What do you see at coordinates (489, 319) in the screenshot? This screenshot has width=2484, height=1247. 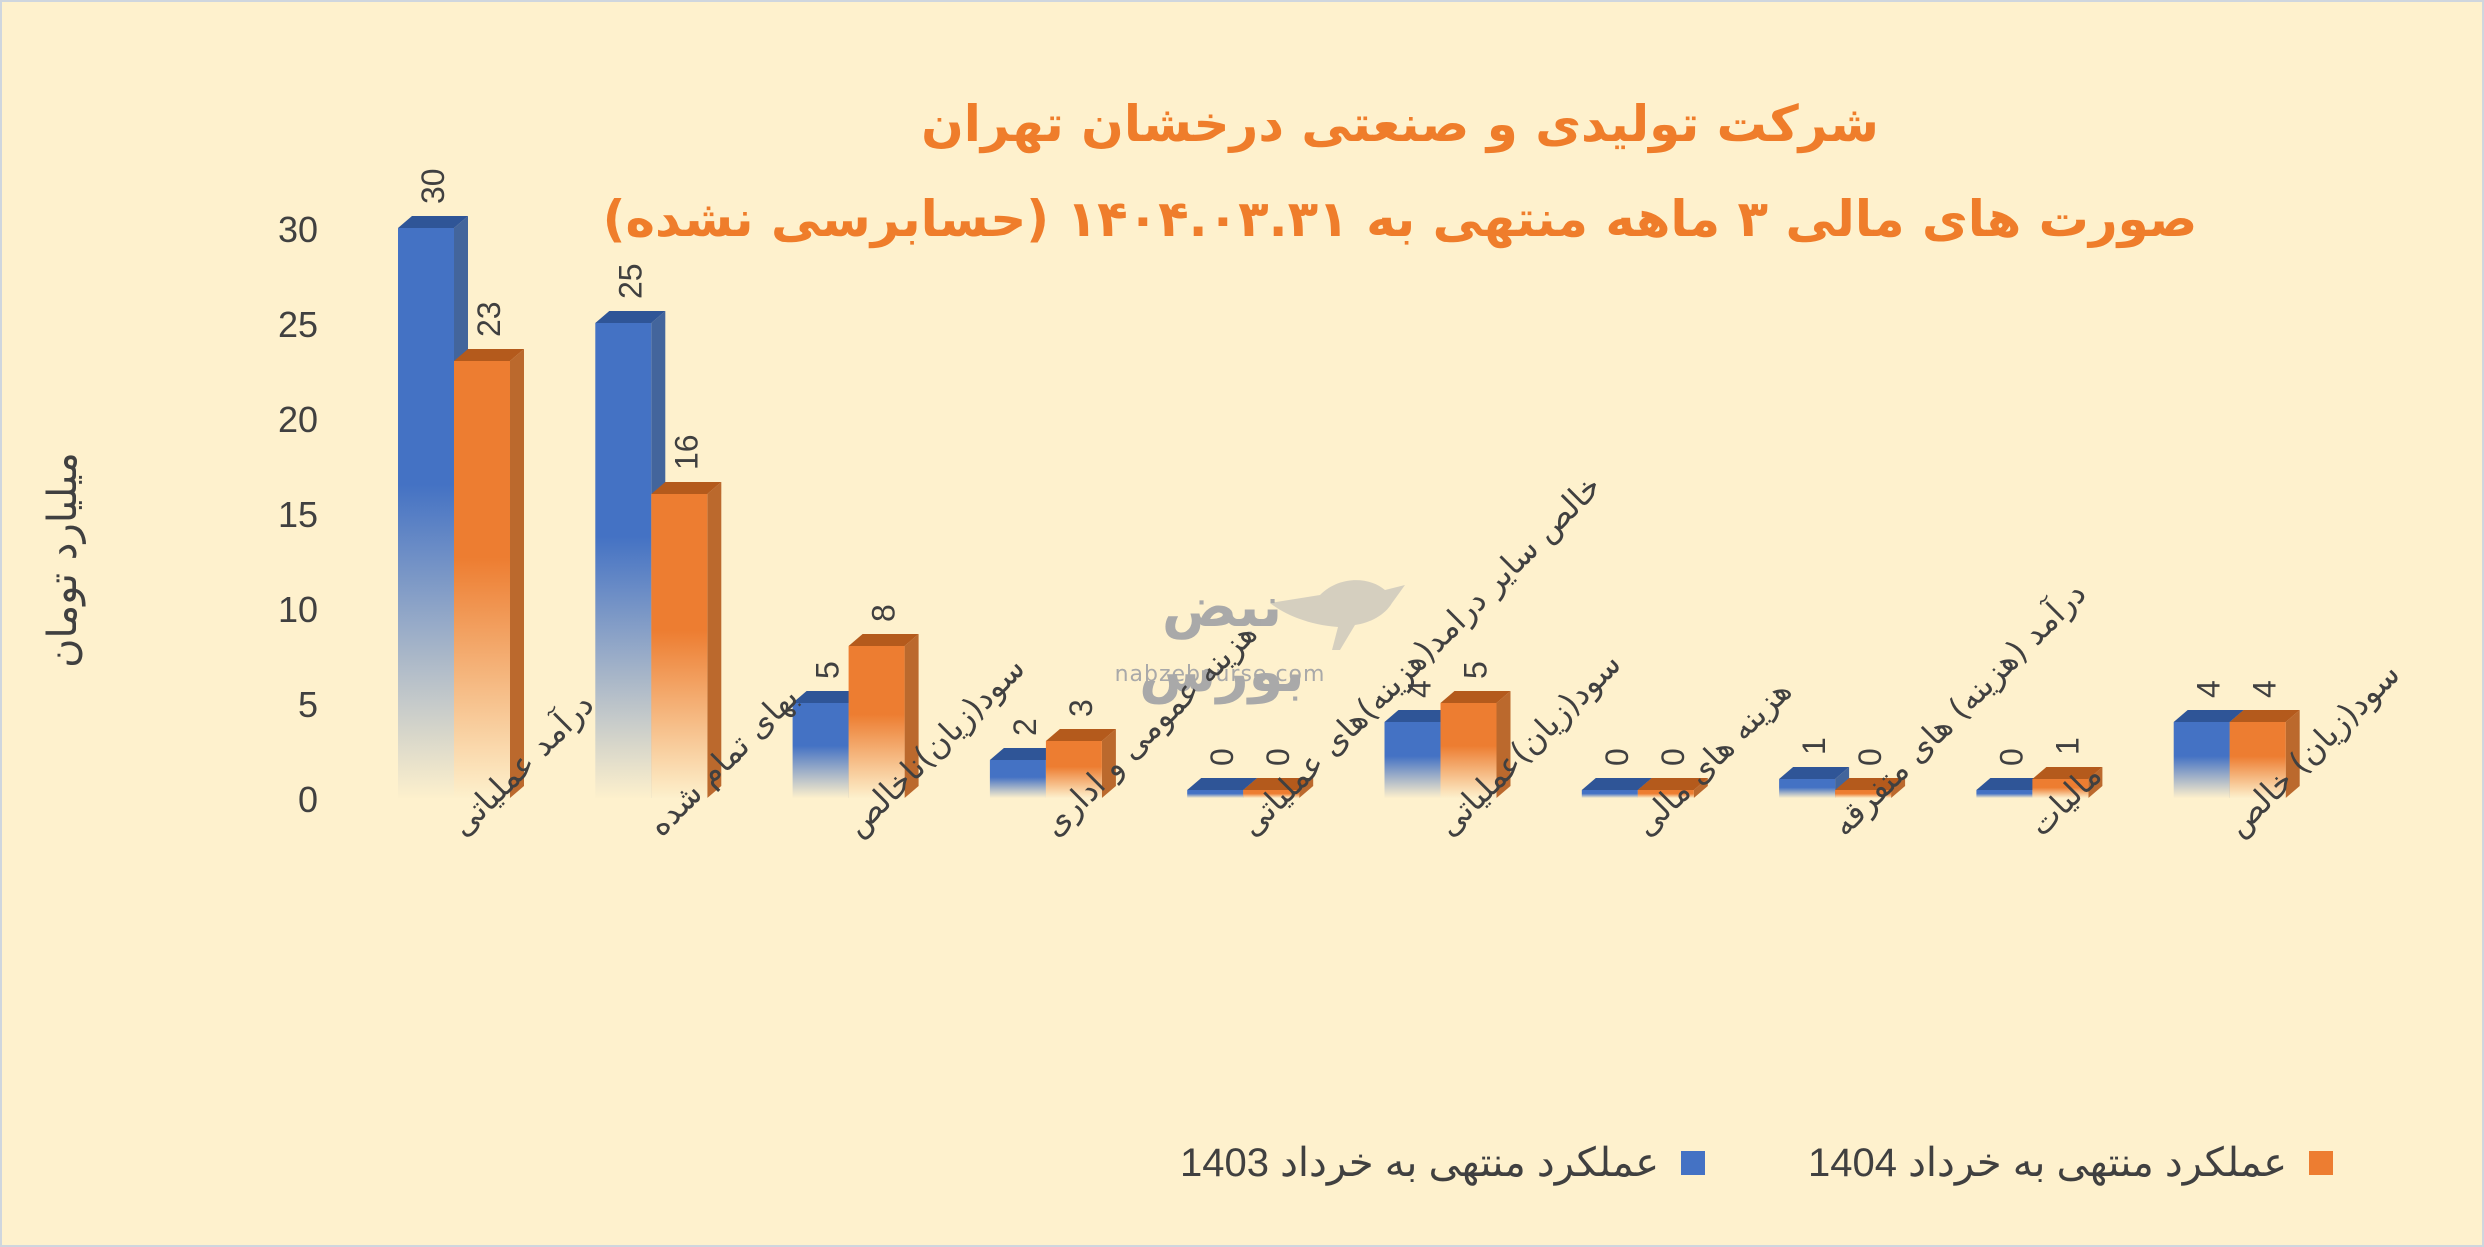 I see `data-label: 23` at bounding box center [489, 319].